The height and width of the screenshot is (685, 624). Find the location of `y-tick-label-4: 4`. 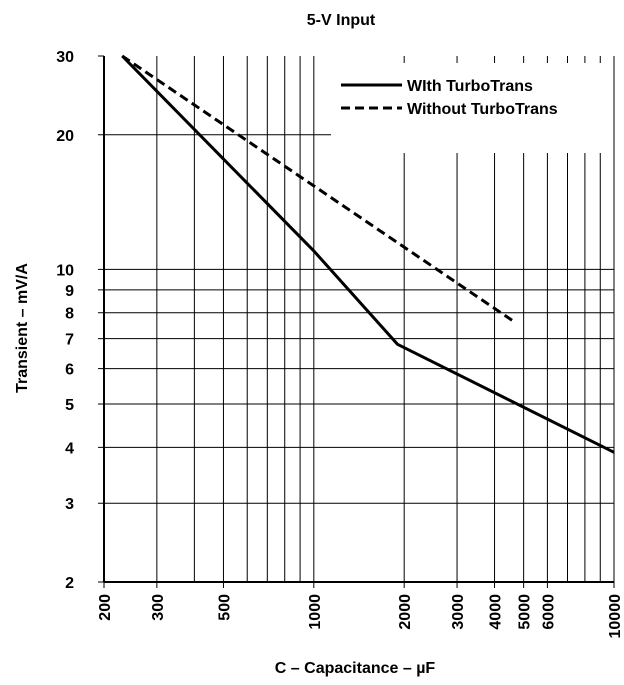

y-tick-label-4: 4 is located at coordinates (69, 448).